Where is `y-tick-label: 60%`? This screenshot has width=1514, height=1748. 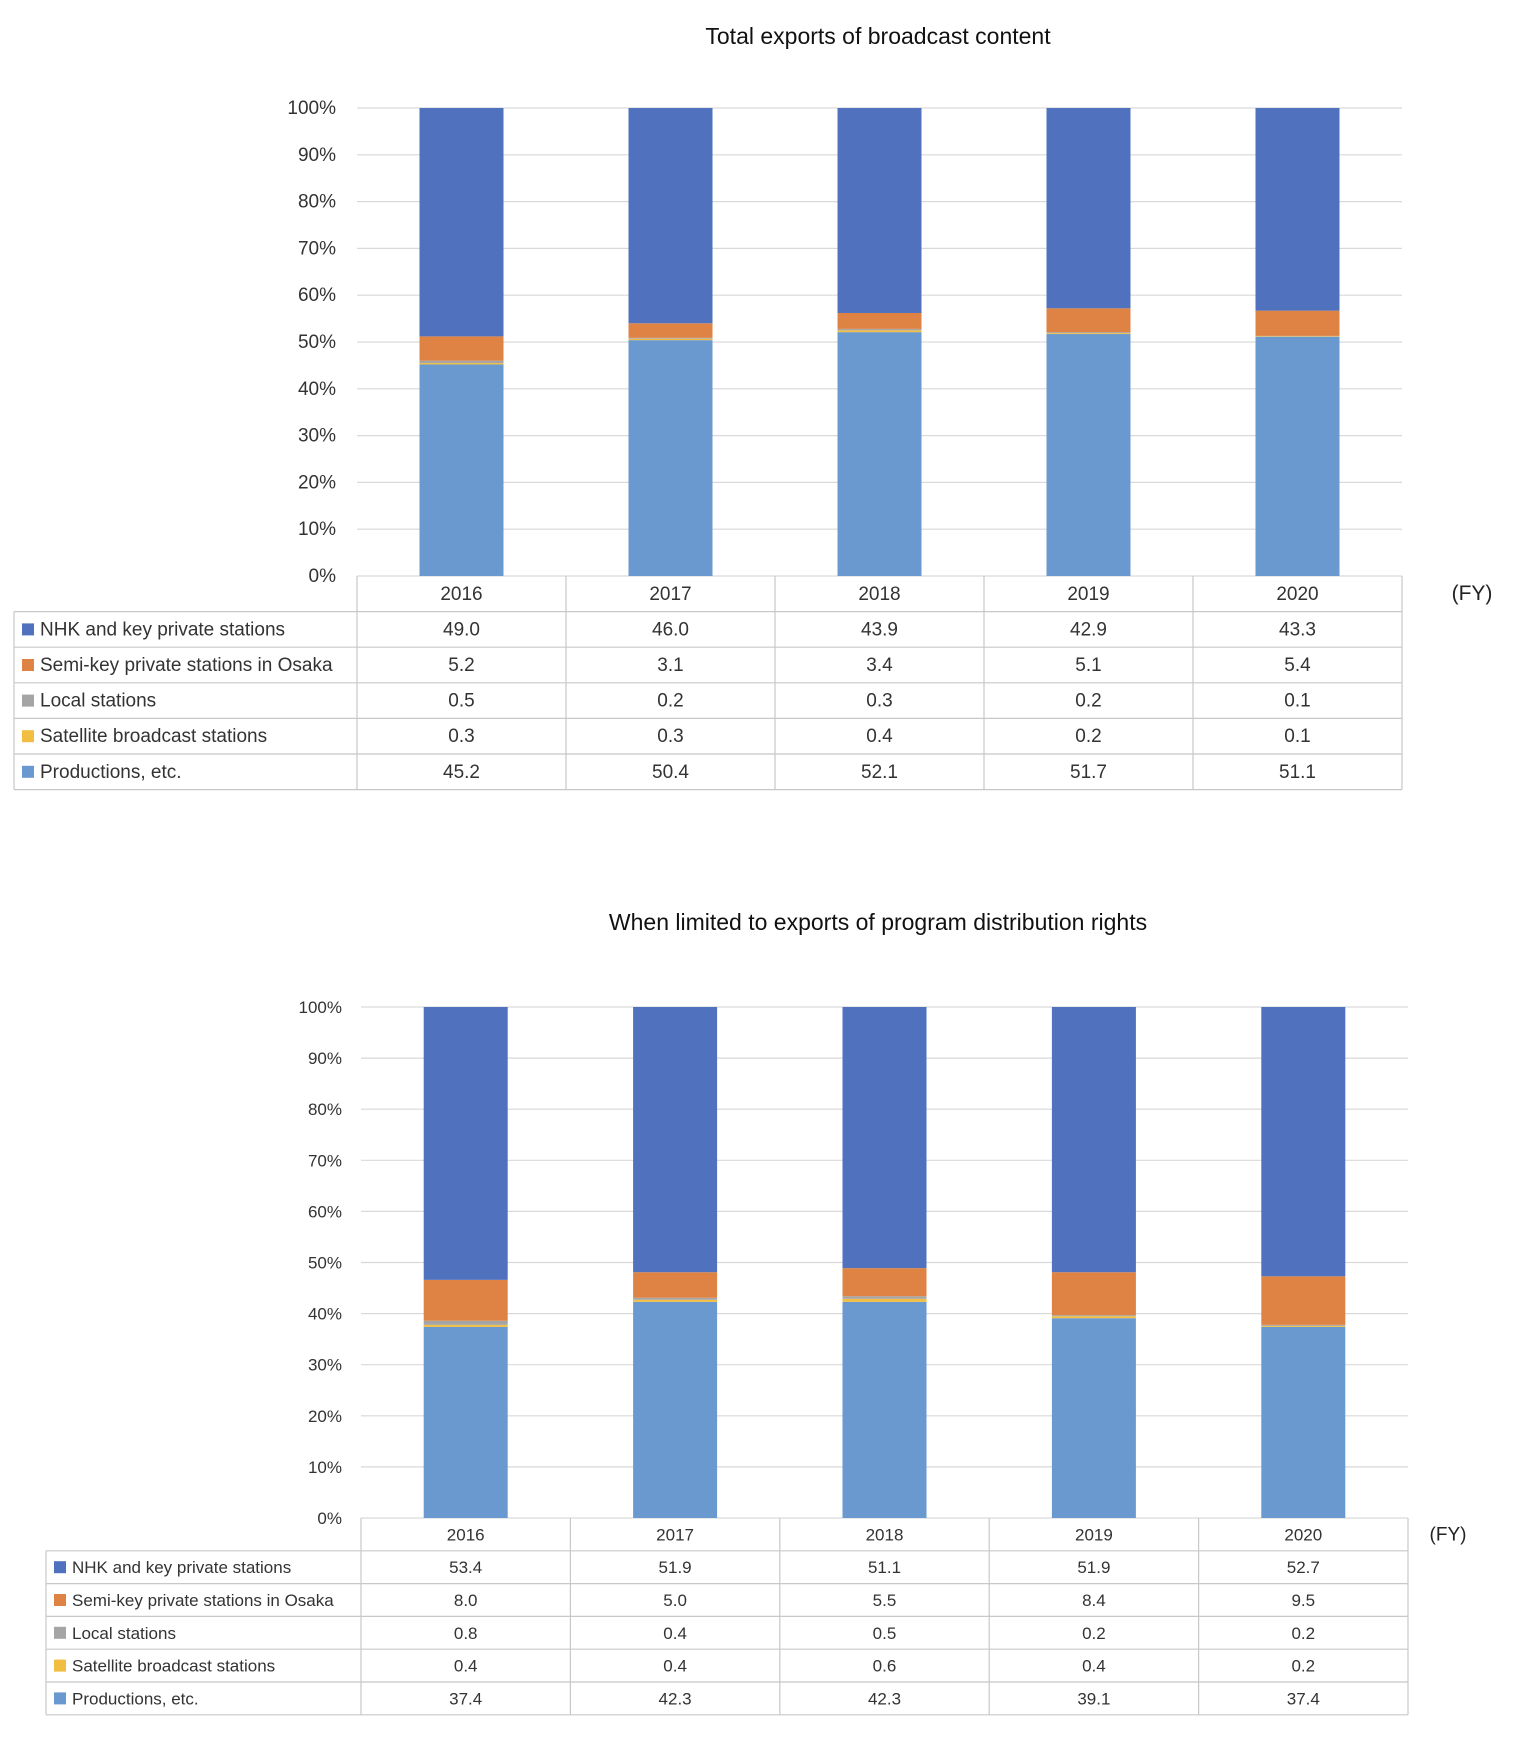
y-tick-label: 60% is located at coordinates (317, 295).